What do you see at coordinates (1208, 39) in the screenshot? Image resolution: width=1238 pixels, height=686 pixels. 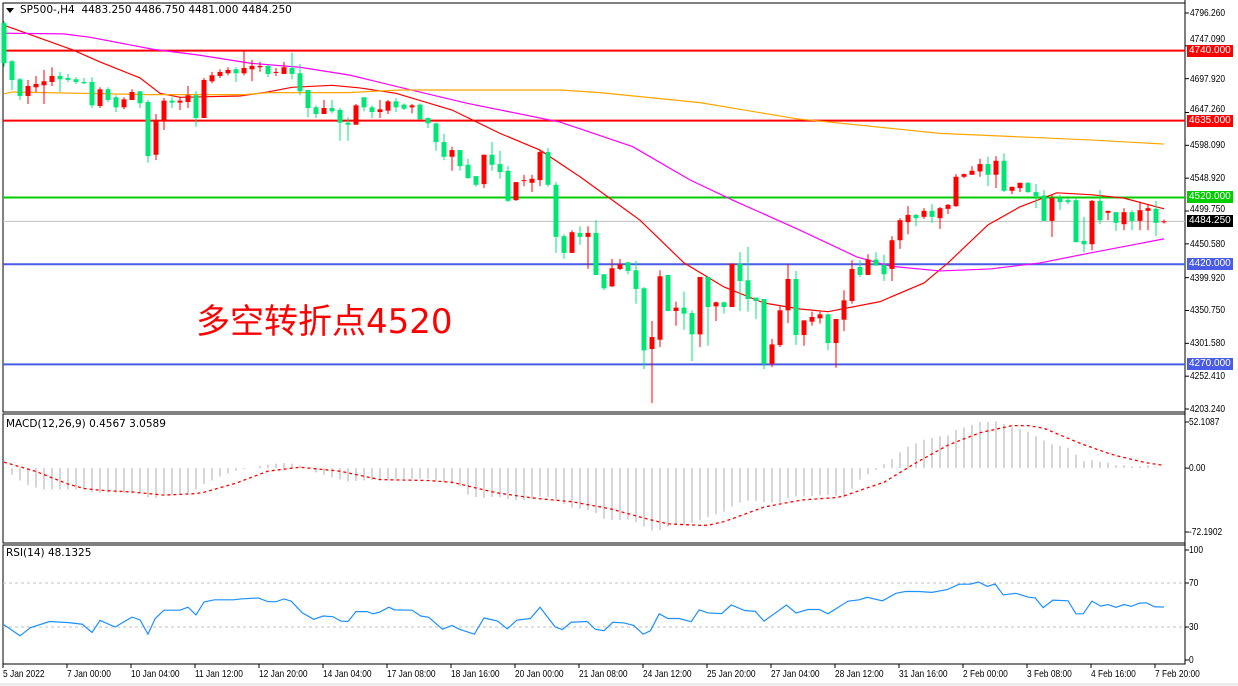 I see `price-tick-label: 4747.090` at bounding box center [1208, 39].